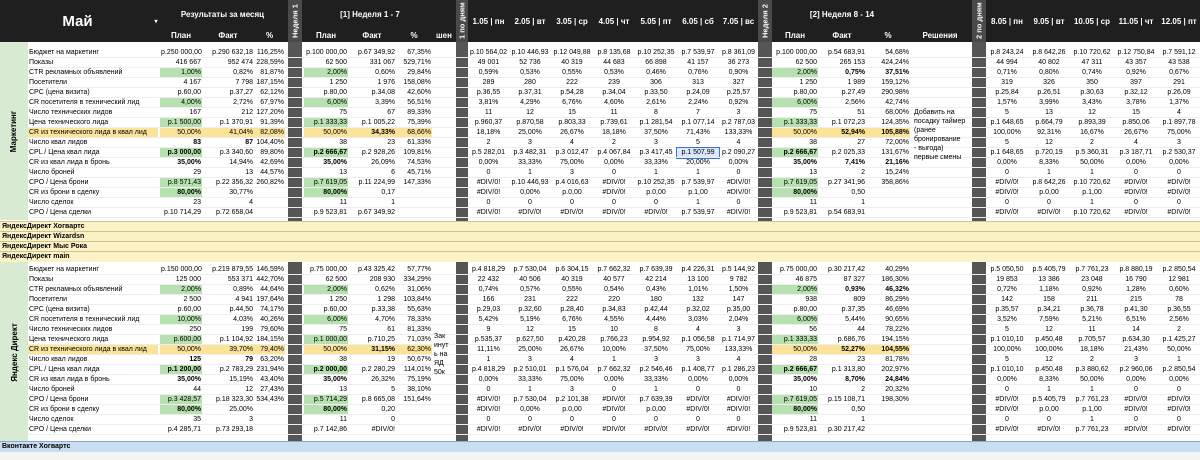  What do you see at coordinates (343, 142) in the screenshot?
I see `cell-w1: 38` at bounding box center [343, 142].